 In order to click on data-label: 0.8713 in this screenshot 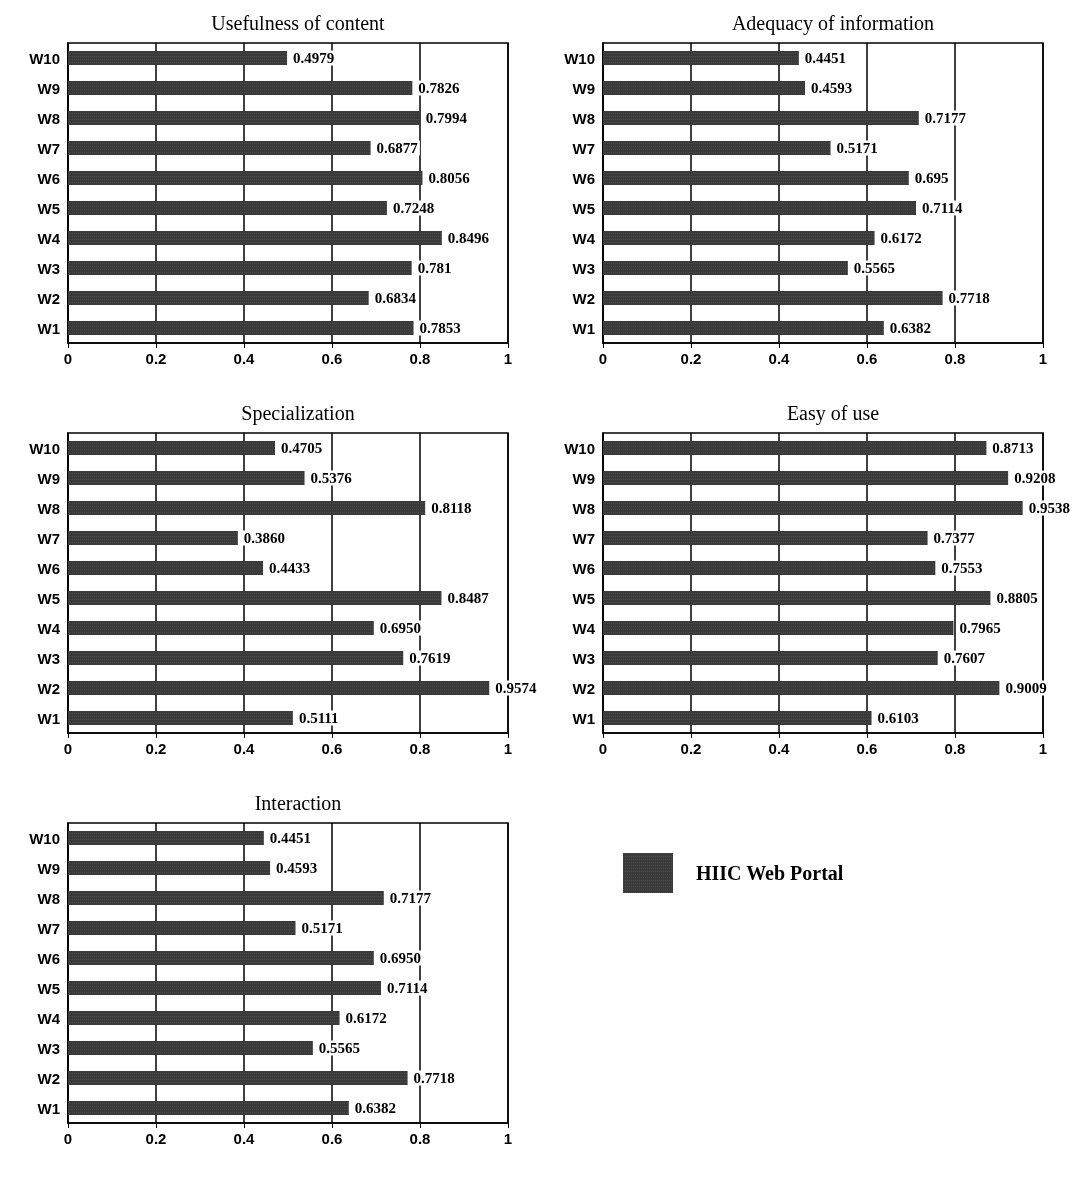, I will do `click(1013, 448)`.